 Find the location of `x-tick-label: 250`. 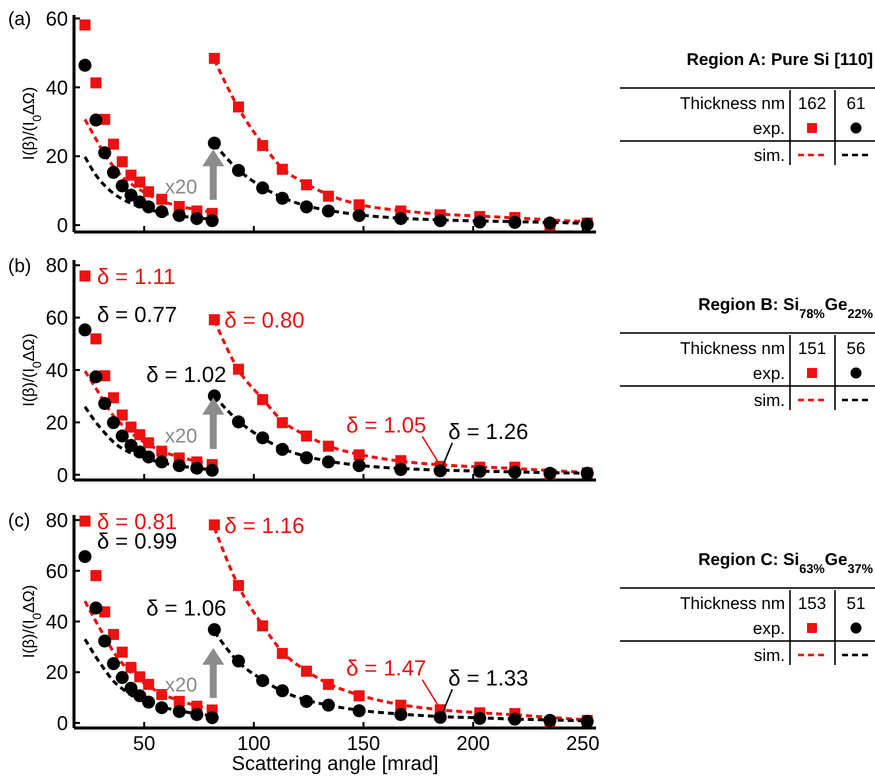

x-tick-label: 250 is located at coordinates (583, 744).